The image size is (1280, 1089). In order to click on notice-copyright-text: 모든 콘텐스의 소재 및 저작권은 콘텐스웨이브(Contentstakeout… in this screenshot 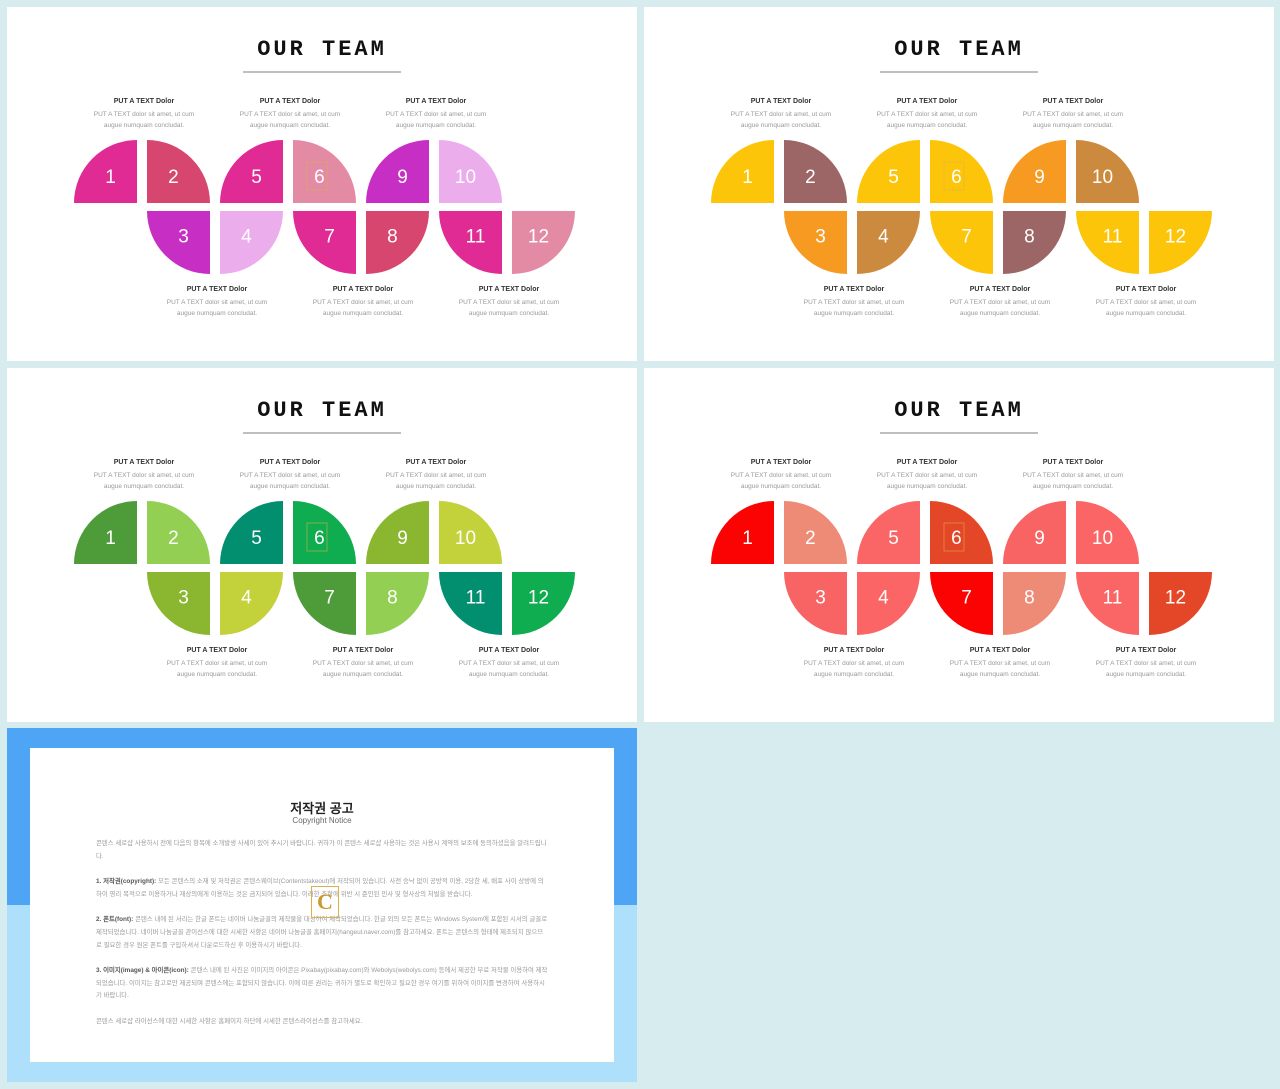, I will do `click(320, 888)`.